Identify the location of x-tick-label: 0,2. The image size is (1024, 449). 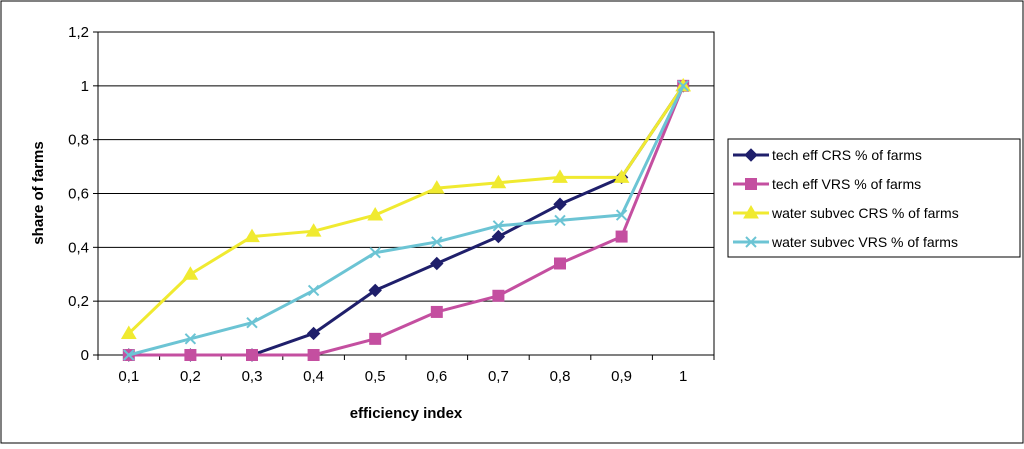
(190, 376).